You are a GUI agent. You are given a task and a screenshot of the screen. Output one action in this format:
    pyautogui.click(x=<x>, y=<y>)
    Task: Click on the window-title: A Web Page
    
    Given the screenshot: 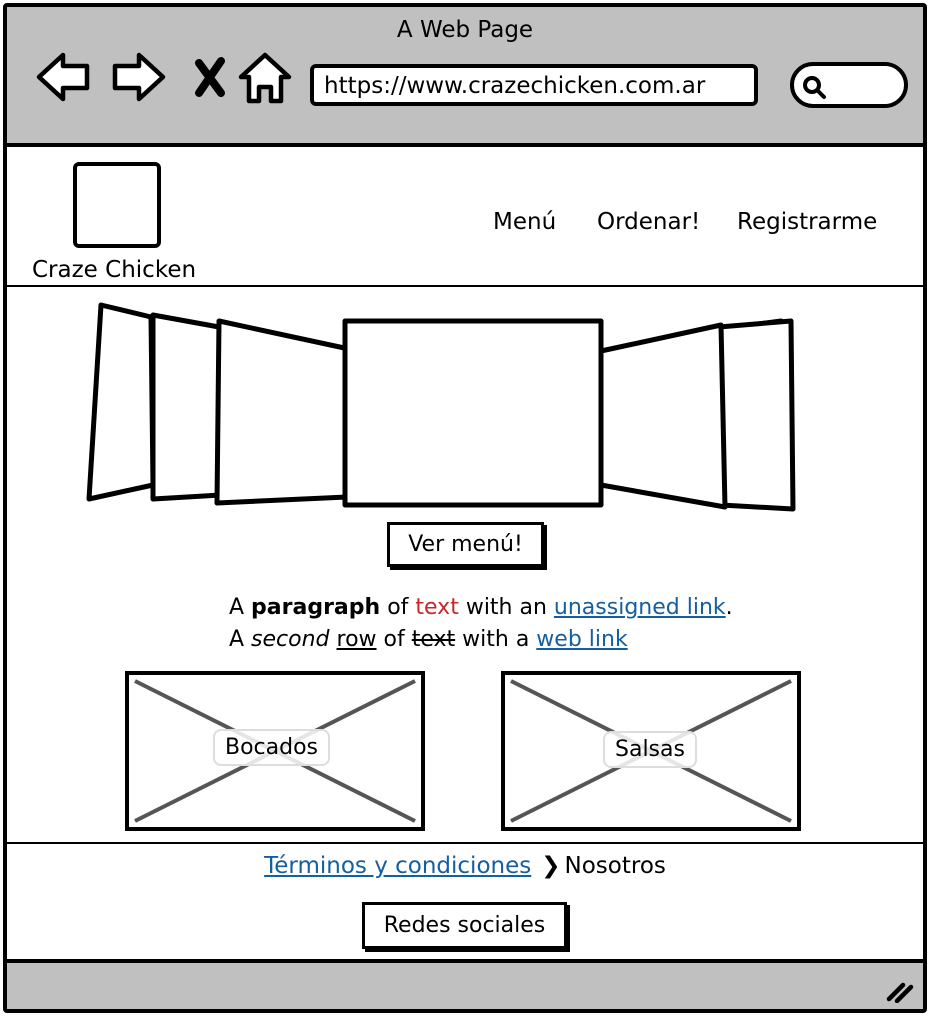 What is the action you would take?
    pyautogui.click(x=465, y=30)
    